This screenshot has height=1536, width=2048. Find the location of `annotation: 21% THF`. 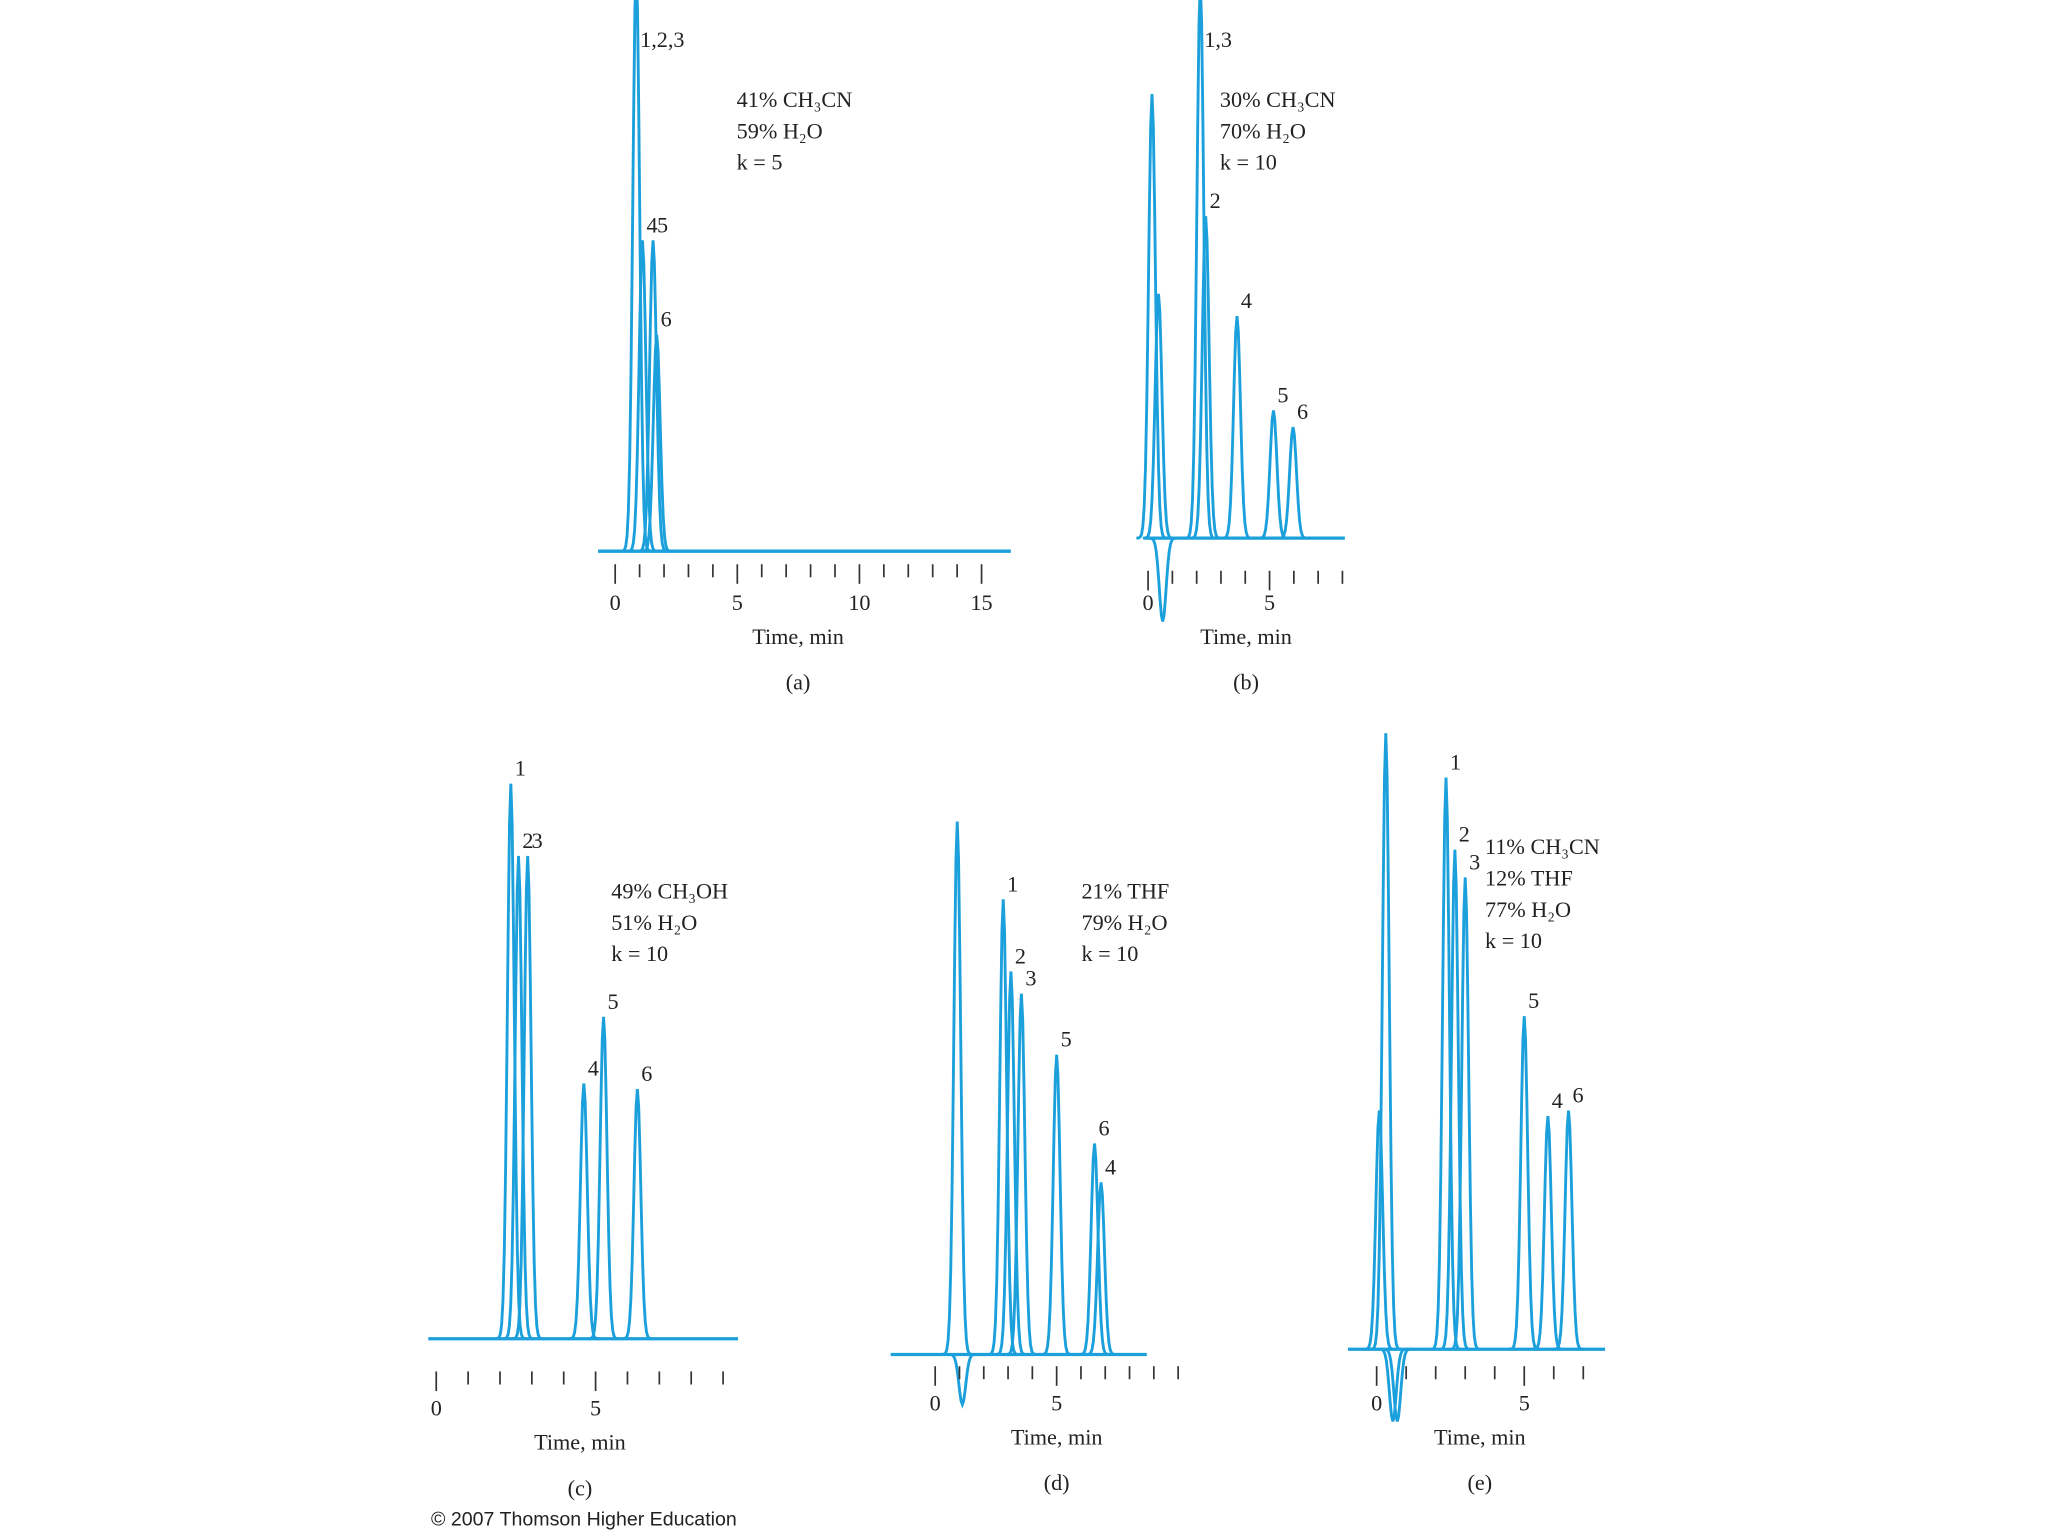

annotation: 21% THF is located at coordinates (1125, 890).